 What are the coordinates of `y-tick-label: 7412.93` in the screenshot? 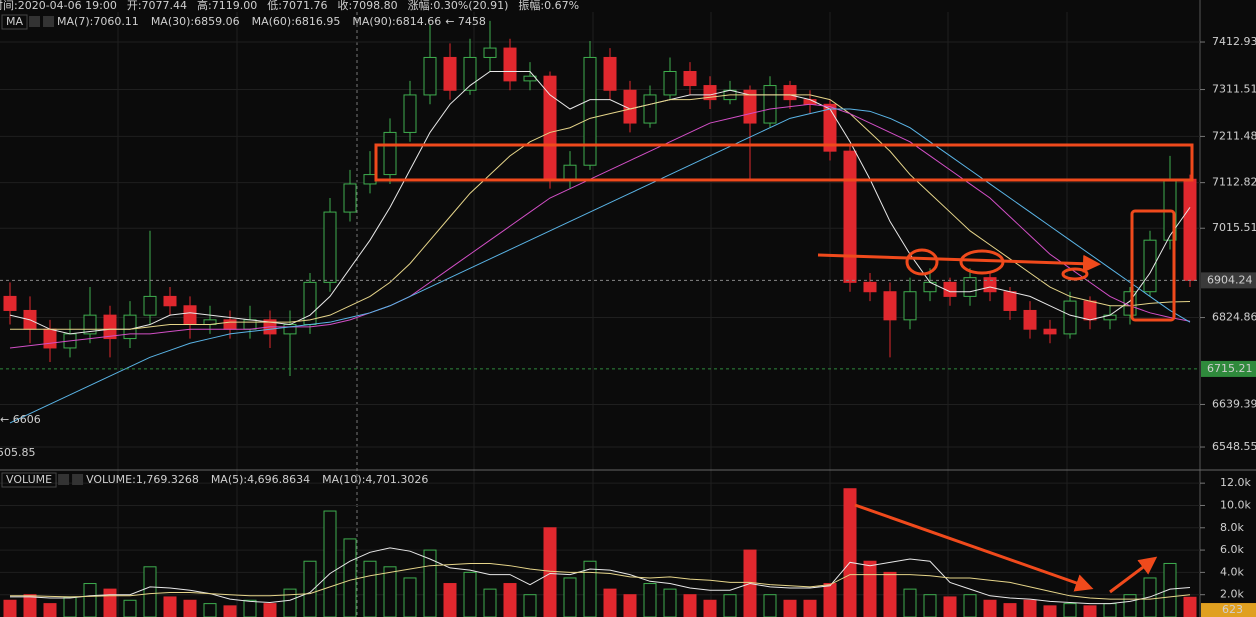 It's located at (1234, 41).